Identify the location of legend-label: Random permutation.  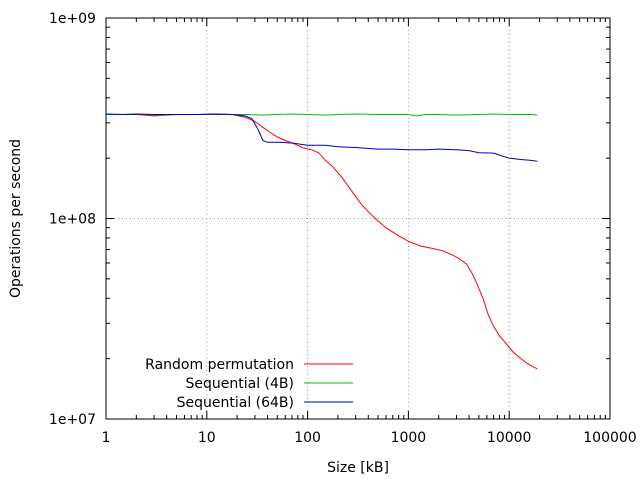
(219, 365).